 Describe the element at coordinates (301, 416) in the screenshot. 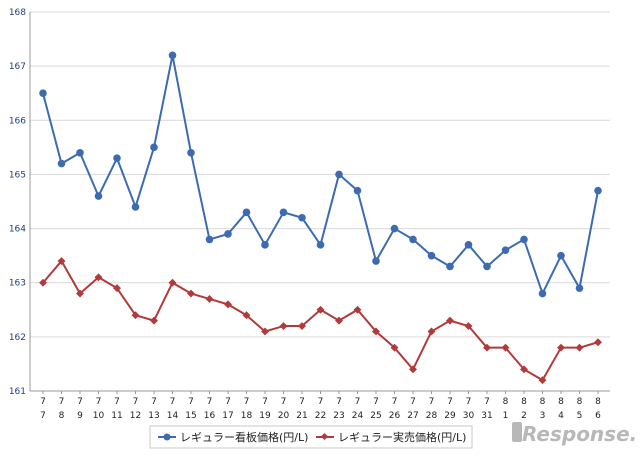

I see `x-tick-day: 21` at that location.